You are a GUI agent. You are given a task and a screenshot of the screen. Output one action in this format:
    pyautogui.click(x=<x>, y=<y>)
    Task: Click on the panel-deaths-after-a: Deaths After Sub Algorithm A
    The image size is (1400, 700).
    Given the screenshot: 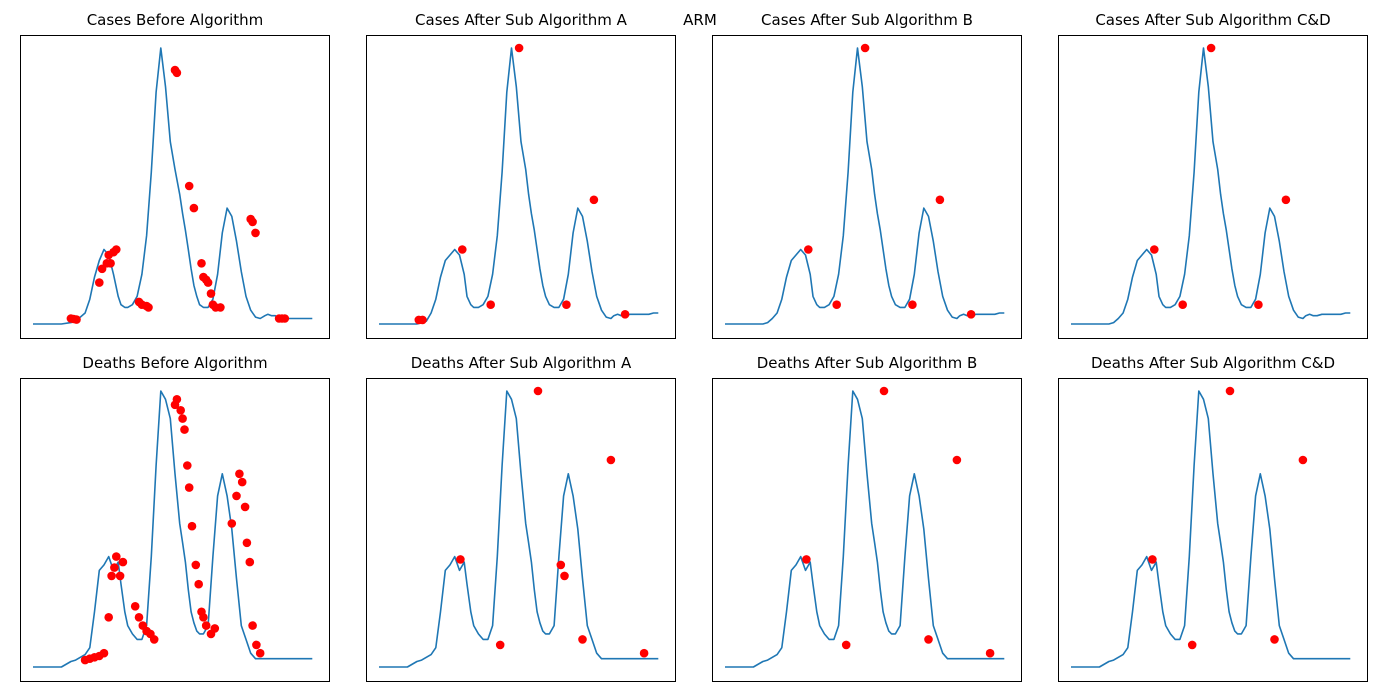 What is the action you would take?
    pyautogui.click(x=521, y=518)
    